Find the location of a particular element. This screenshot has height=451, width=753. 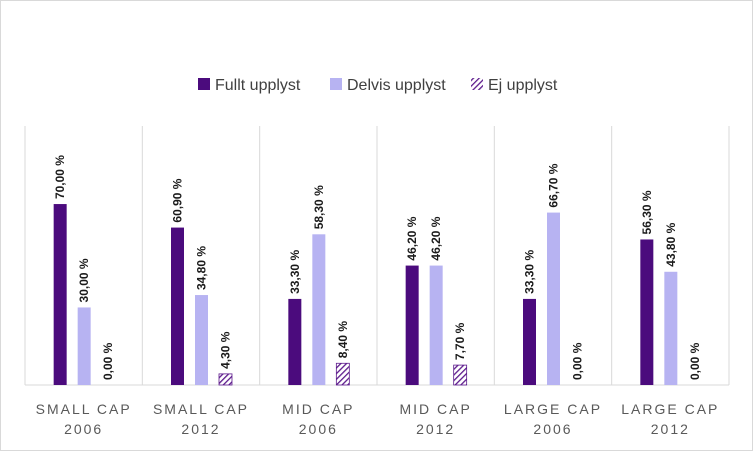

x-tick-label-6-line-1: LARGE CAP is located at coordinates (670, 409).